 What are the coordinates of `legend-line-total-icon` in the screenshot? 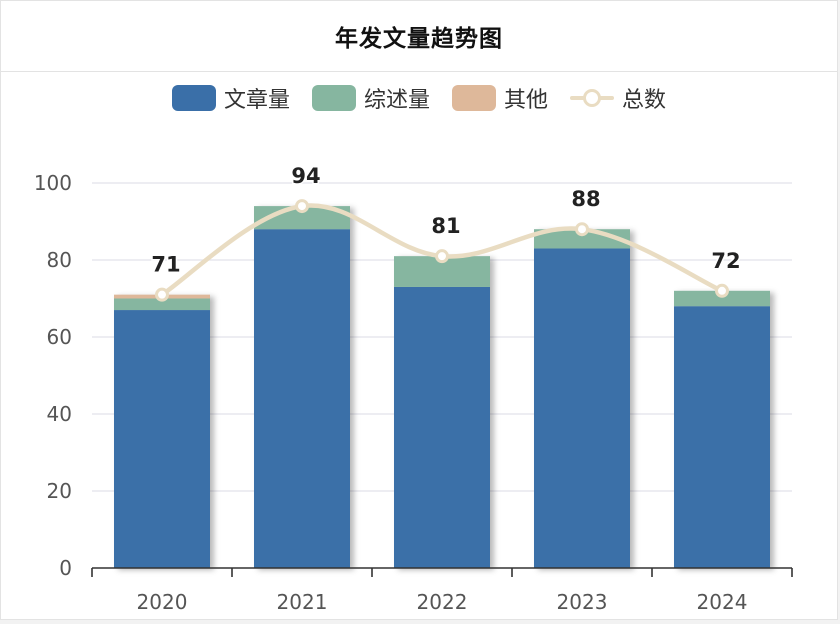 It's located at (592, 98).